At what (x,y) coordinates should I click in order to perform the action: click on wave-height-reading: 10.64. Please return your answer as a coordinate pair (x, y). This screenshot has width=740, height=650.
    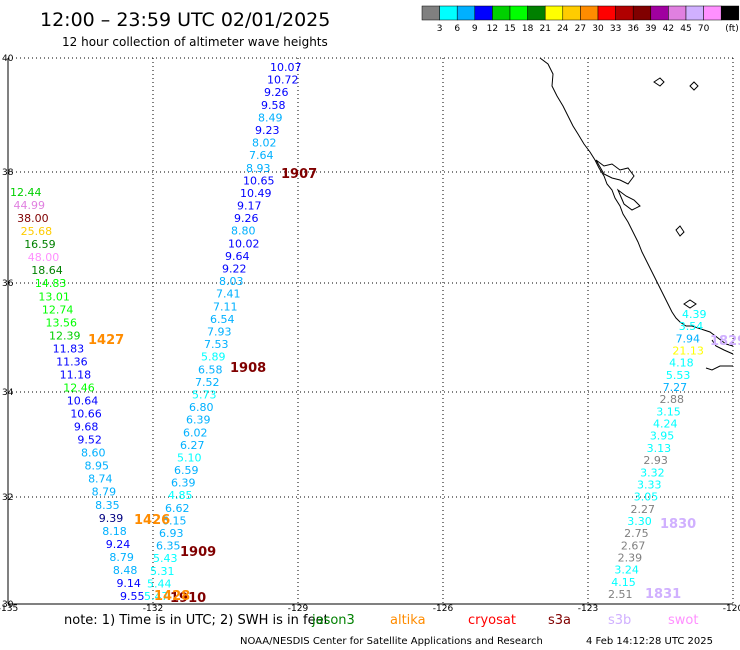
    Looking at the image, I should click on (83, 401).